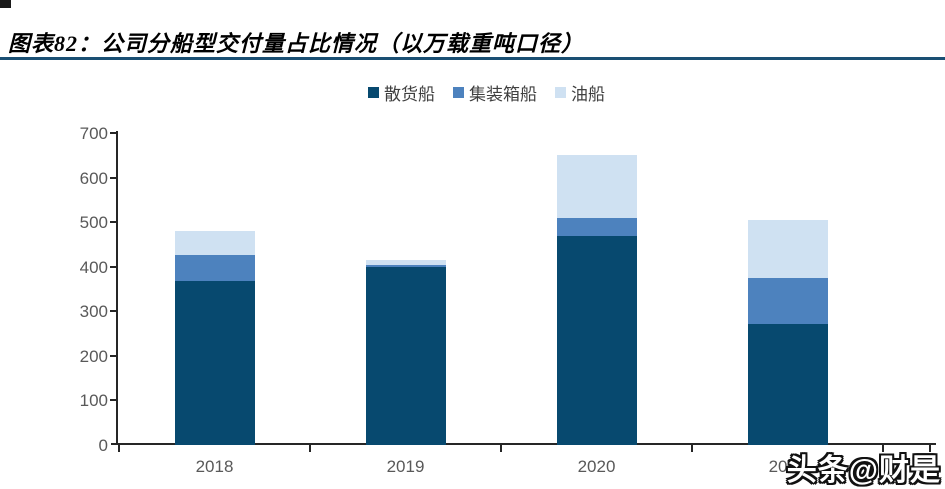  What do you see at coordinates (214, 243) in the screenshot?
I see `bar-segment-2018-油船` at bounding box center [214, 243].